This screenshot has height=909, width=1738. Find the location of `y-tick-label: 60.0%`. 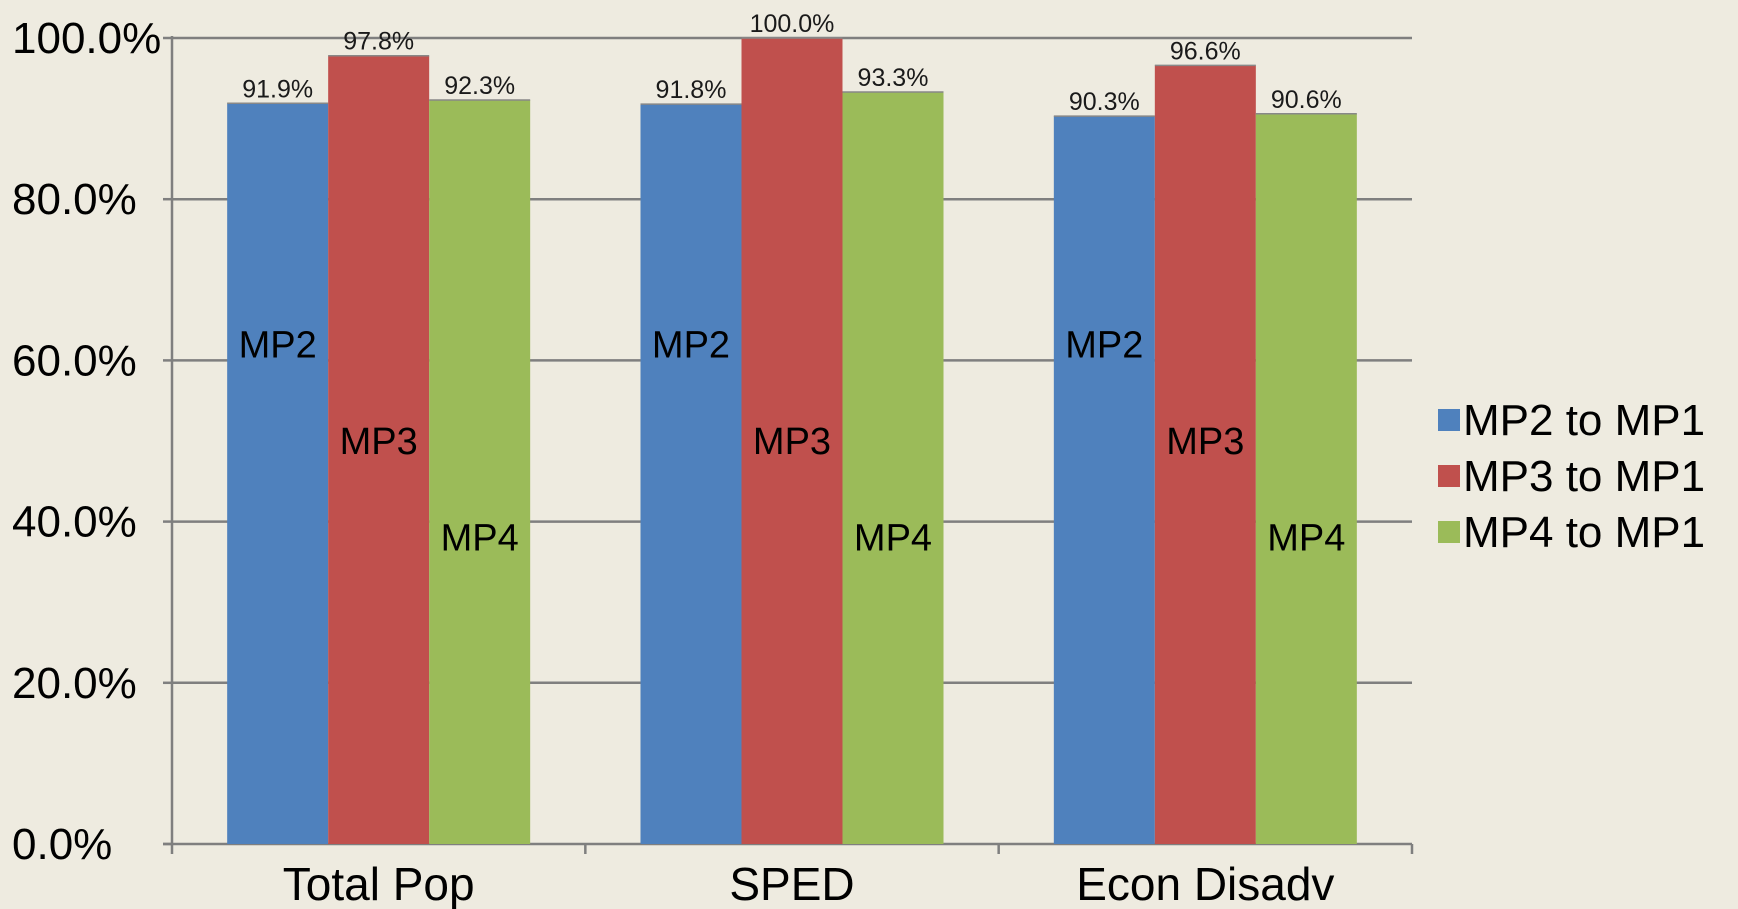

y-tick-label: 60.0% is located at coordinates (74, 360).